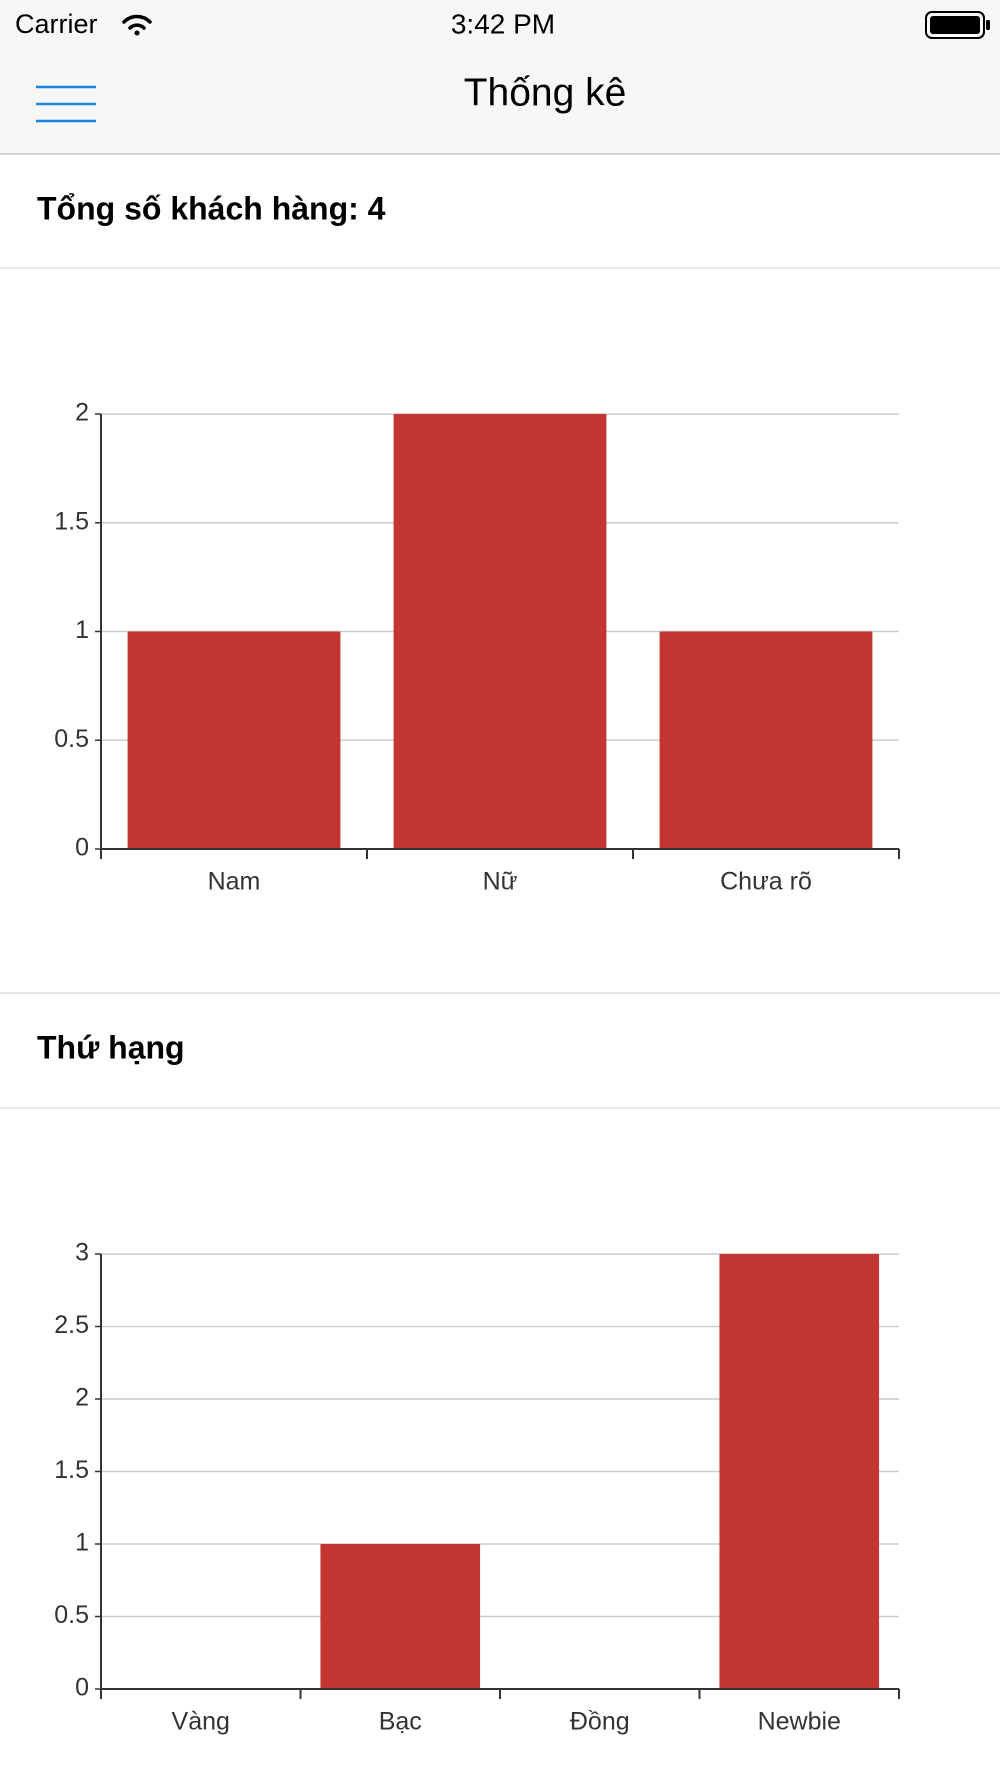  What do you see at coordinates (766, 882) in the screenshot?
I see `x-tick-label: Chưa rõ` at bounding box center [766, 882].